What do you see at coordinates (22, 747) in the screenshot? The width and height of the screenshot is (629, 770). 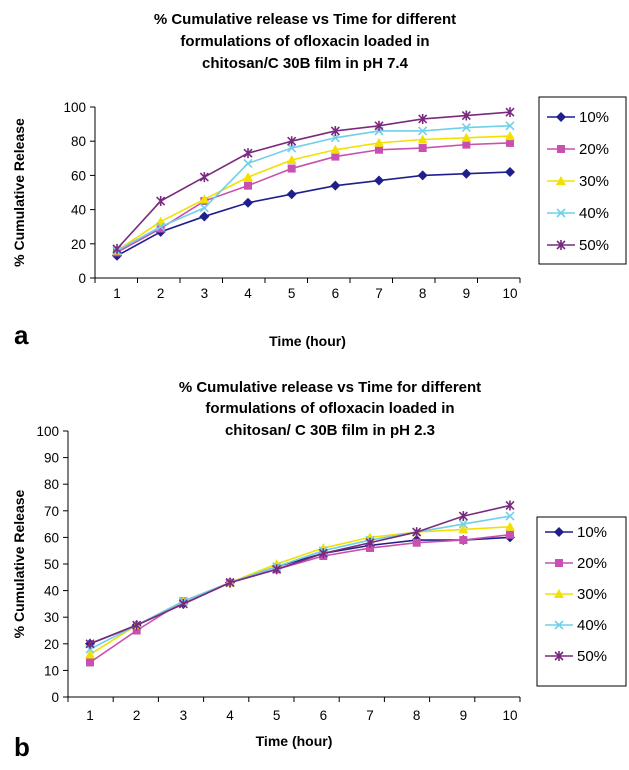 I see `panel-label: b` at bounding box center [22, 747].